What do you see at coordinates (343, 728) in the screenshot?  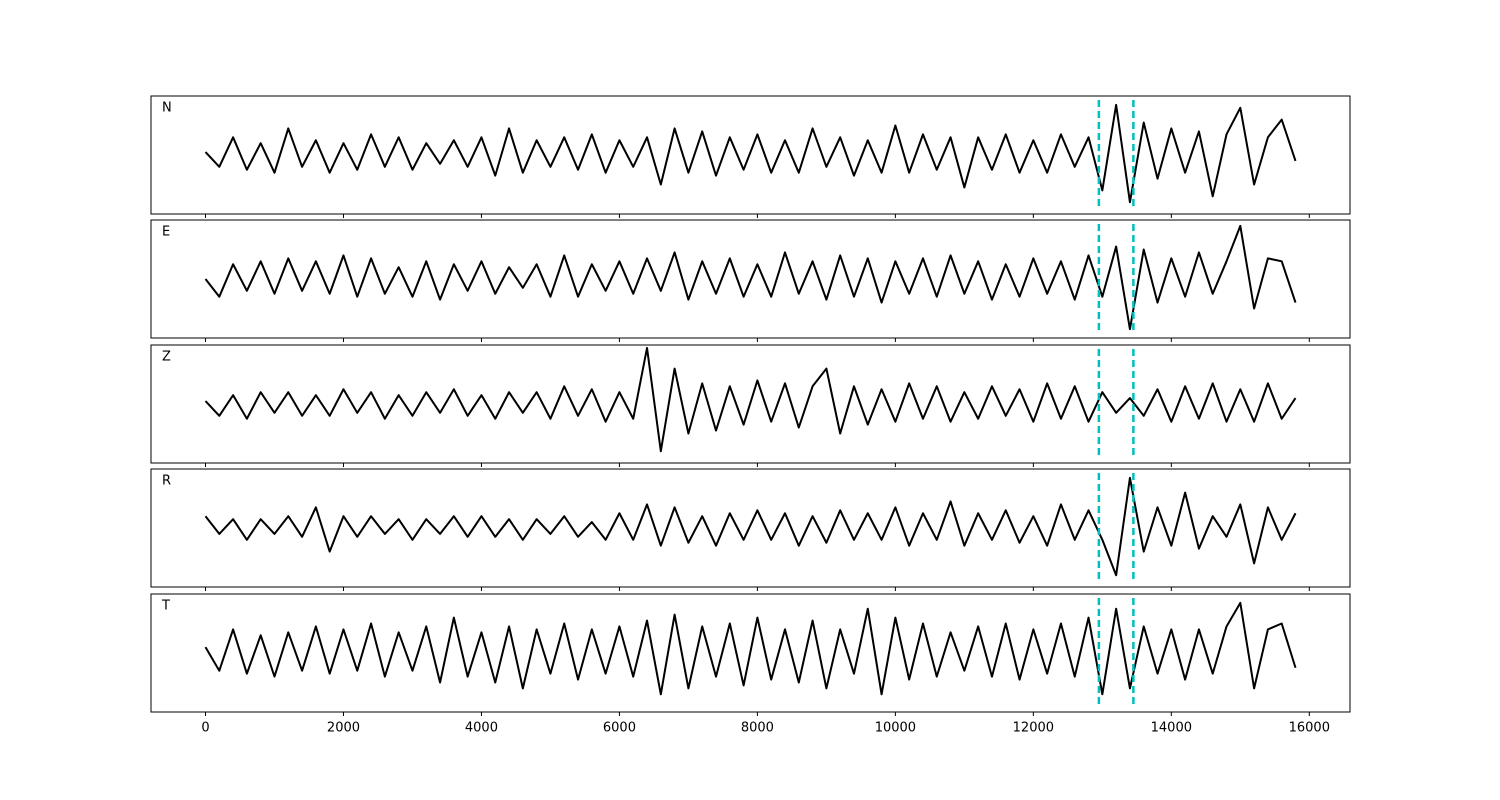 I see `x-tick-label: 2000` at bounding box center [343, 728].